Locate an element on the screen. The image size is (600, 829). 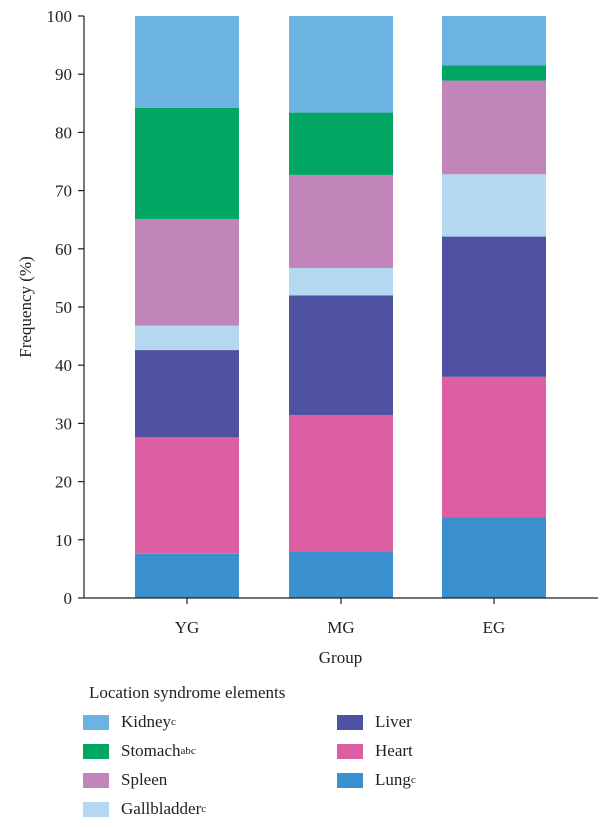
y-tick-label: 30 is located at coordinates (63, 423).